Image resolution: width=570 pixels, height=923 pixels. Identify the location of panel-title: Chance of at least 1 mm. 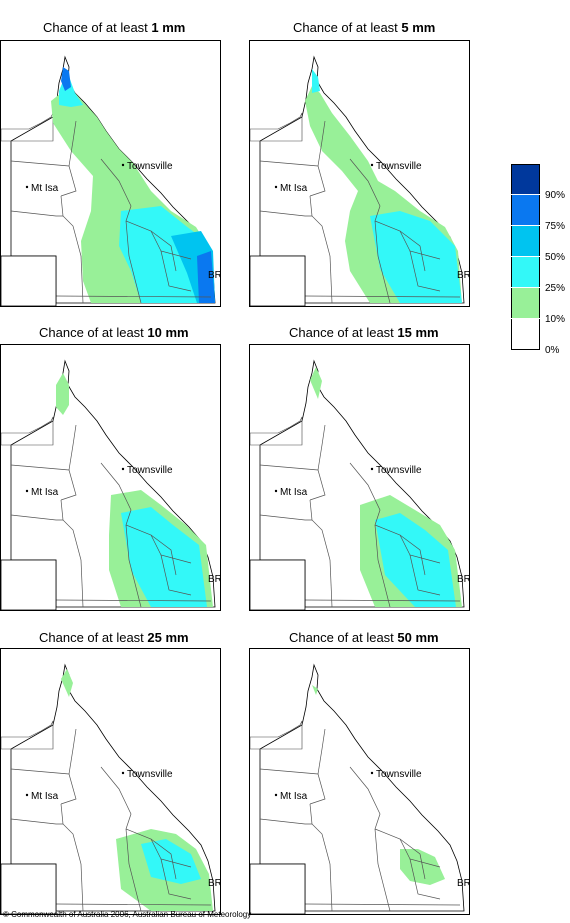
(114, 27).